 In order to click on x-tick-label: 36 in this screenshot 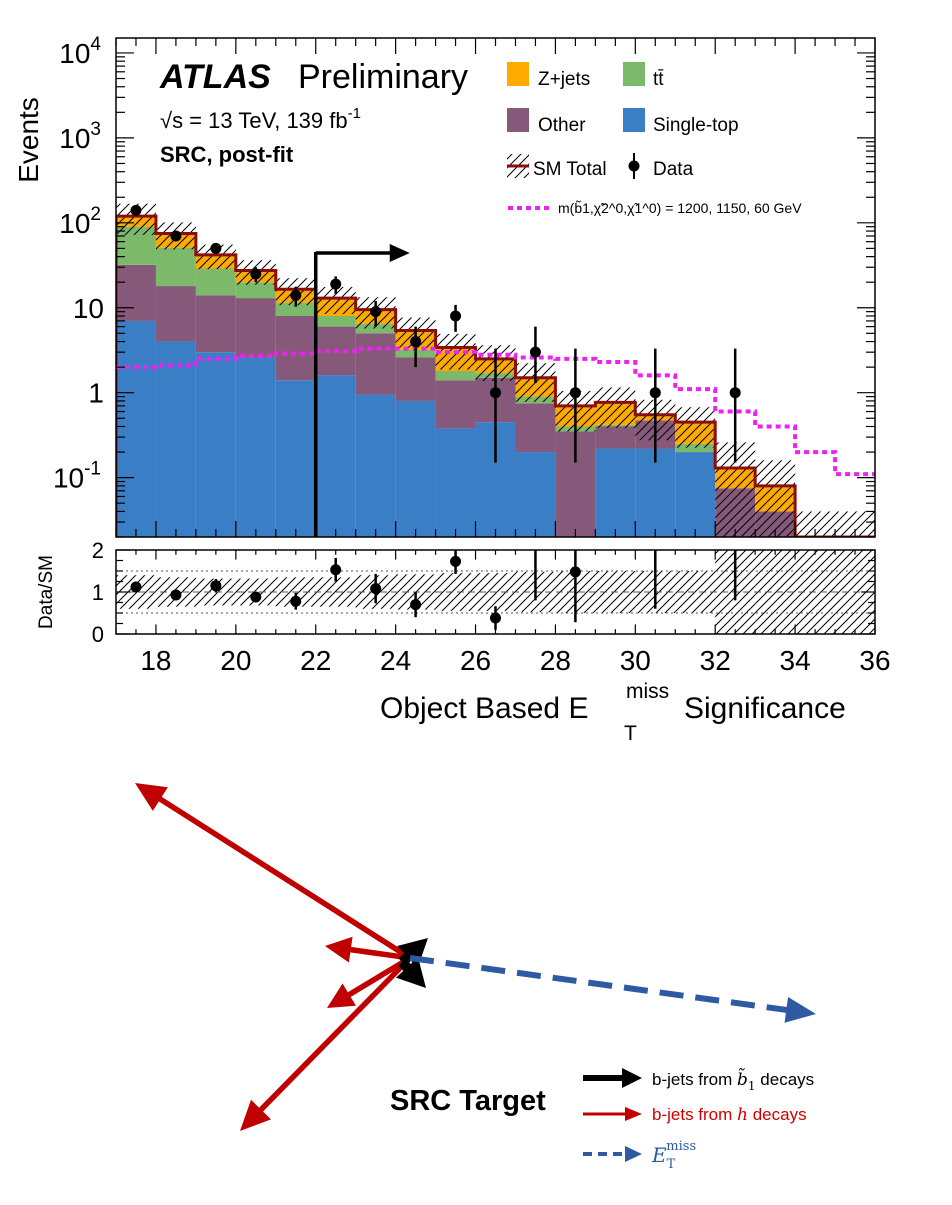, I will do `click(874, 660)`.